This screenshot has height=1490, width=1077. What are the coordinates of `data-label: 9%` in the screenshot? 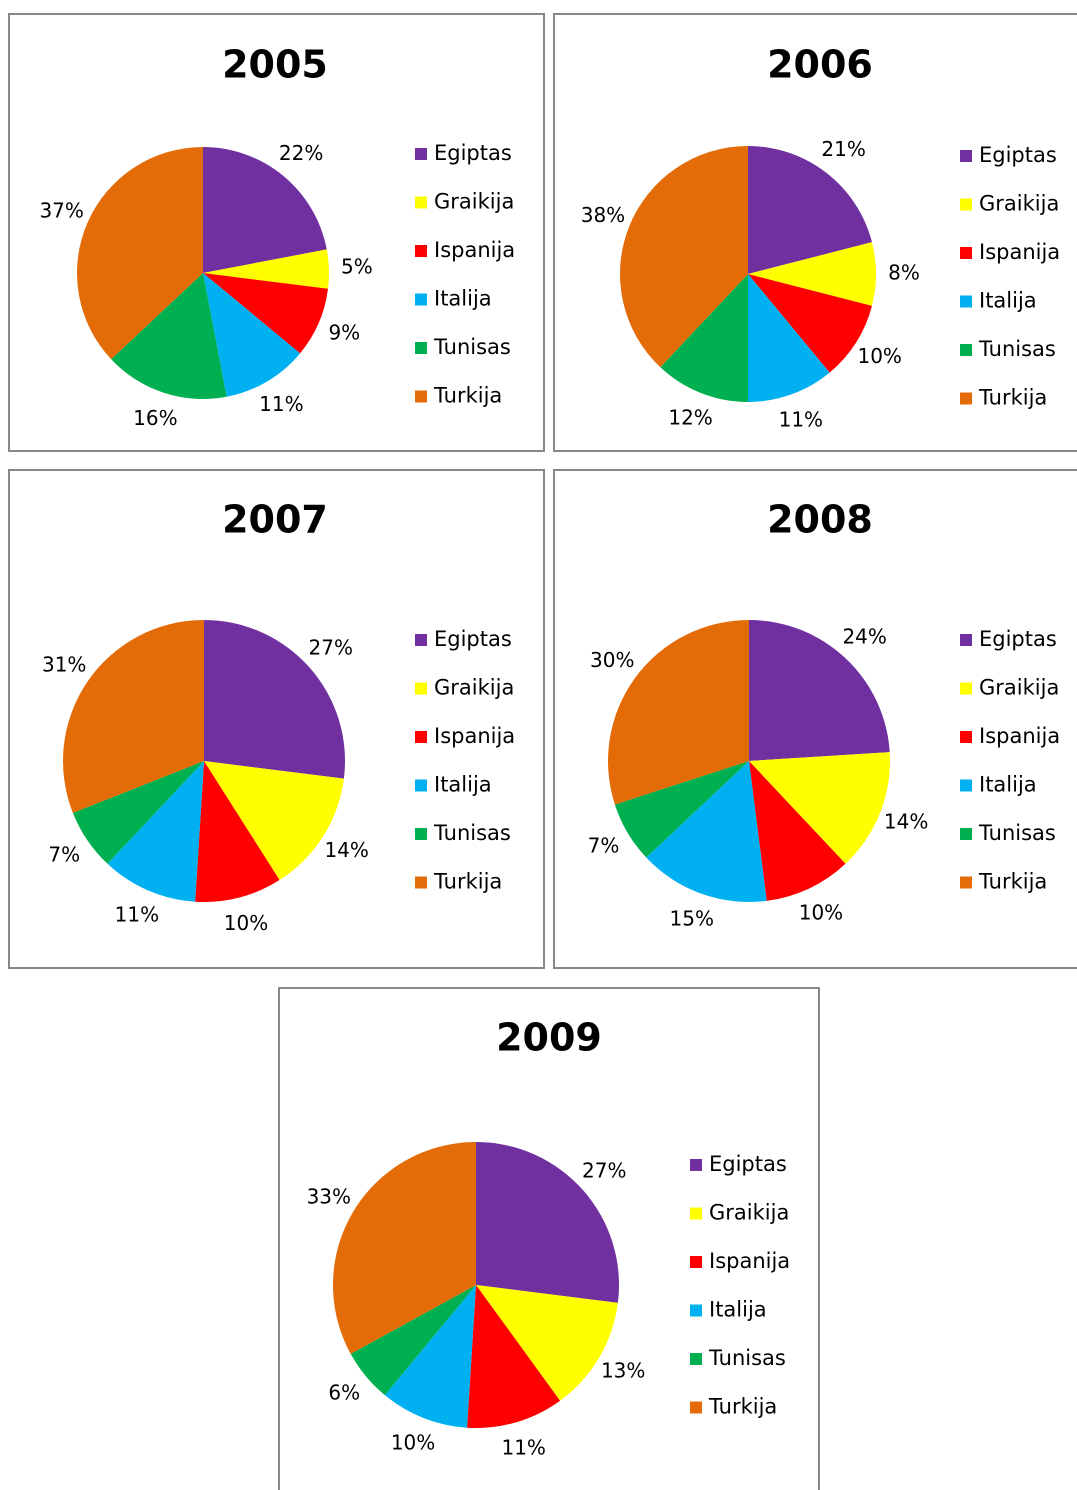 It's located at (344, 333).